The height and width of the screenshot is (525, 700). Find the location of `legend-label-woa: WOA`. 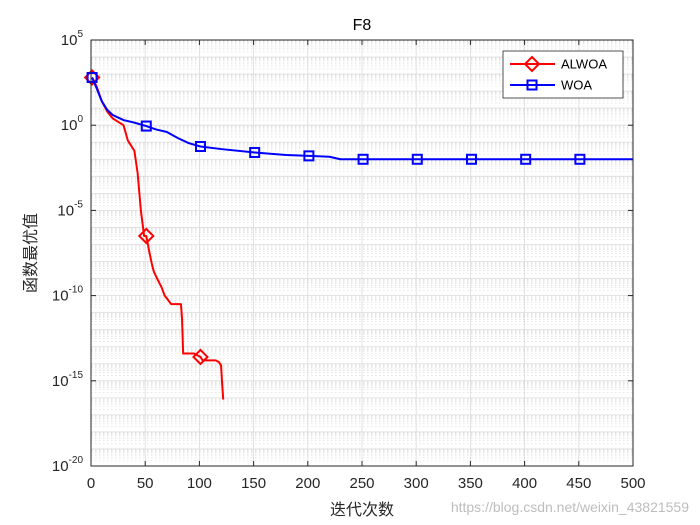

legend-label-woa: WOA is located at coordinates (576, 85).